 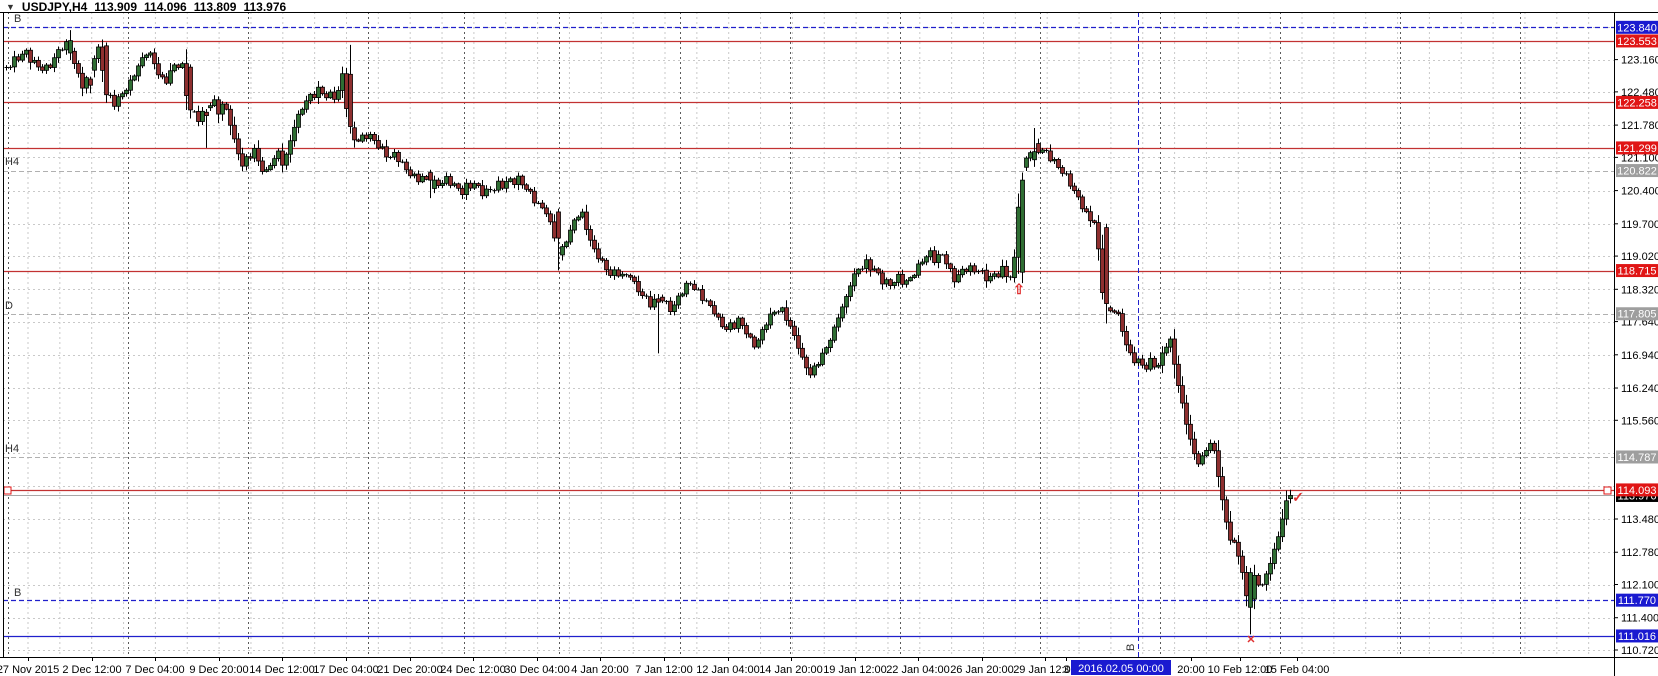 I want to click on level-badge: 121.299, so click(x=1637, y=149).